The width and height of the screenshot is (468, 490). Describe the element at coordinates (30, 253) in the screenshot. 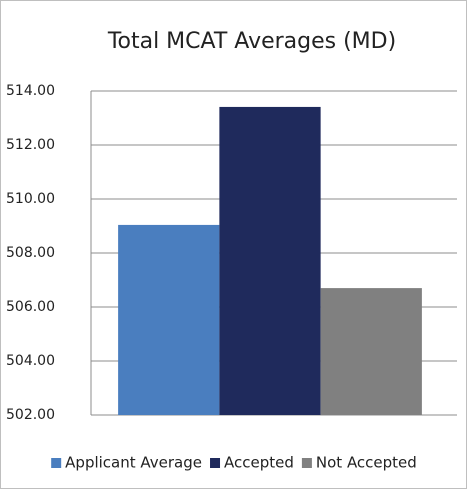

I see `y-tick-label: 508.00` at that location.